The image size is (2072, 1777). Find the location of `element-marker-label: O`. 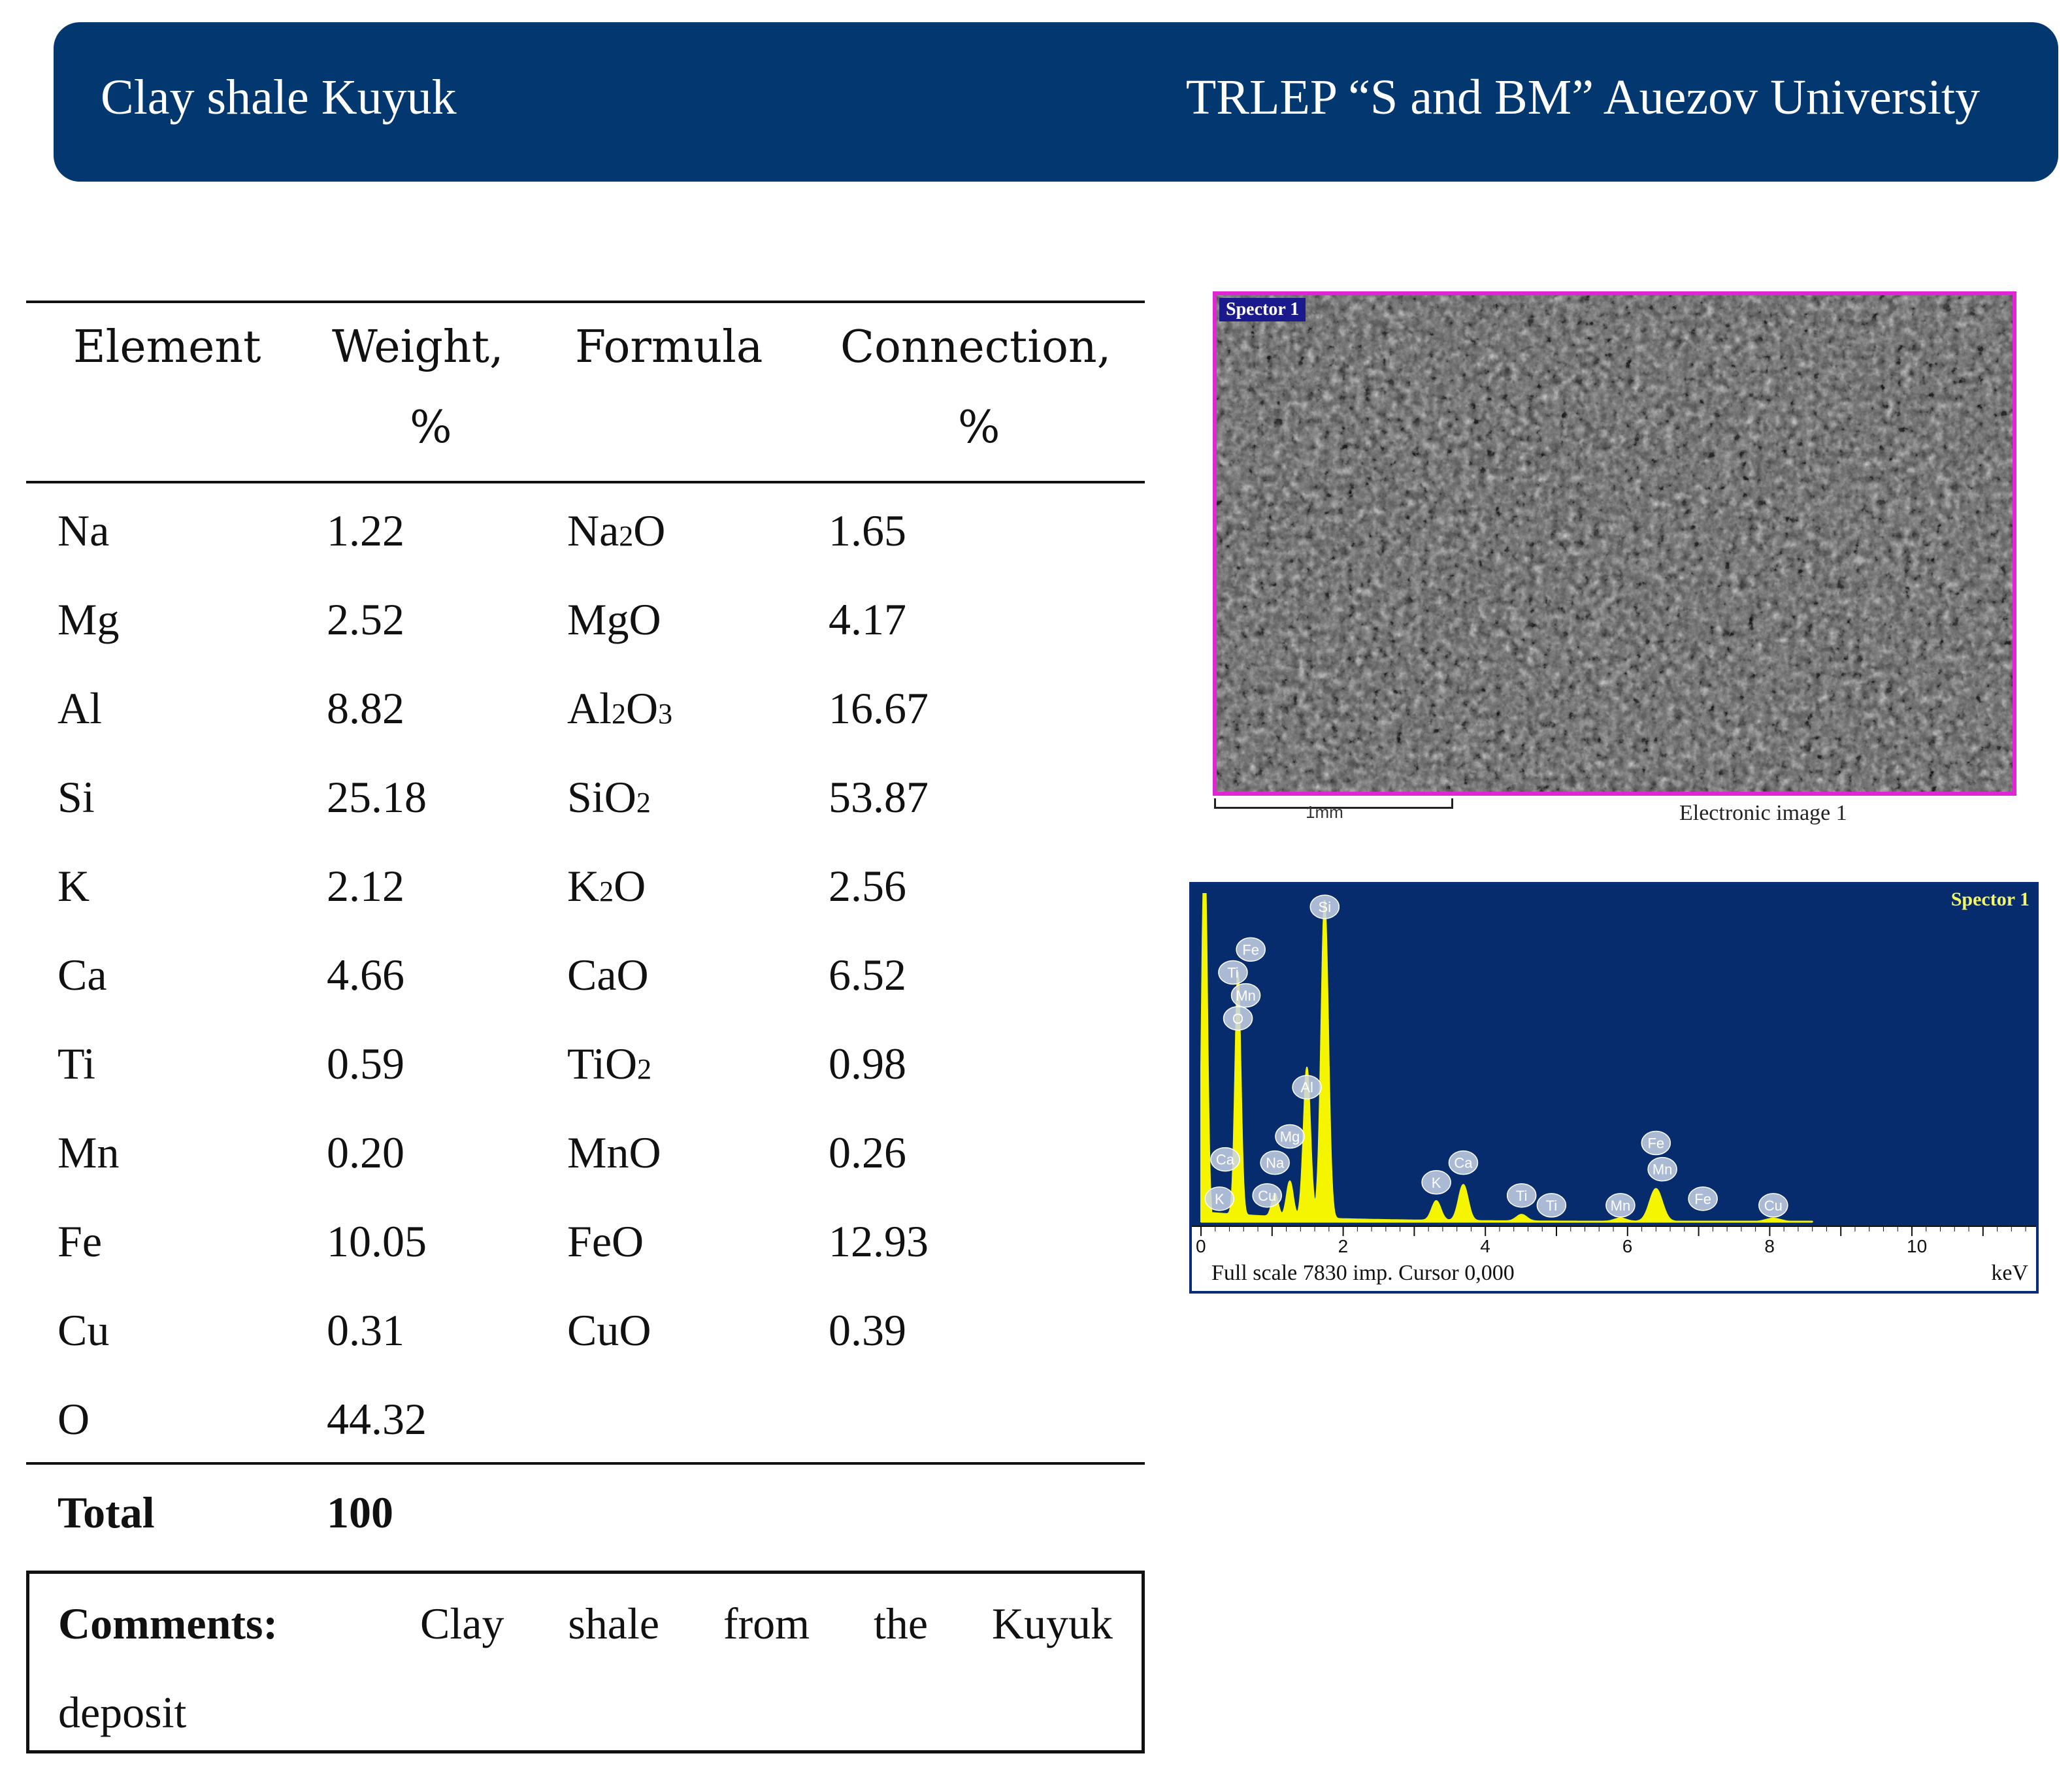

element-marker-label: O is located at coordinates (1238, 1019).